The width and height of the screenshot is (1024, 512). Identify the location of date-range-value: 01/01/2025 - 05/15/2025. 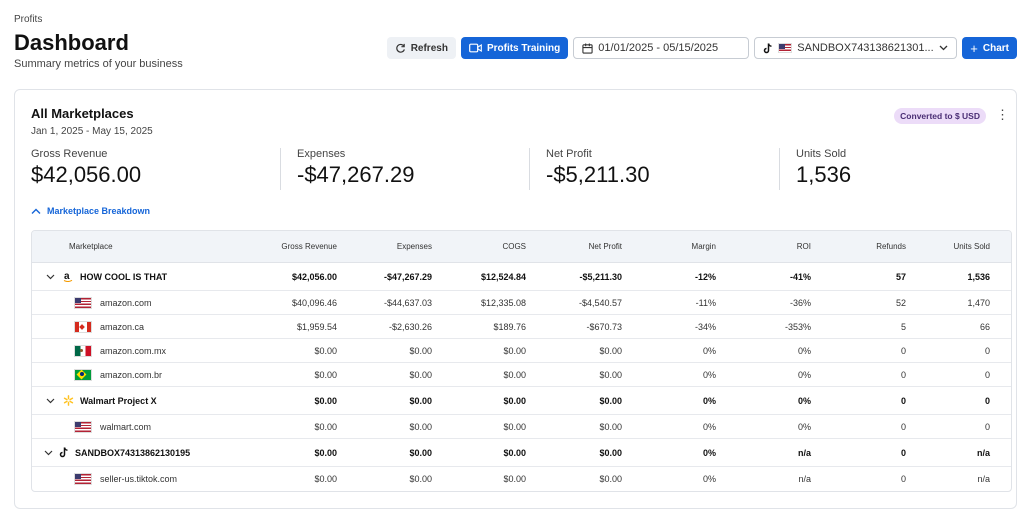
(658, 48).